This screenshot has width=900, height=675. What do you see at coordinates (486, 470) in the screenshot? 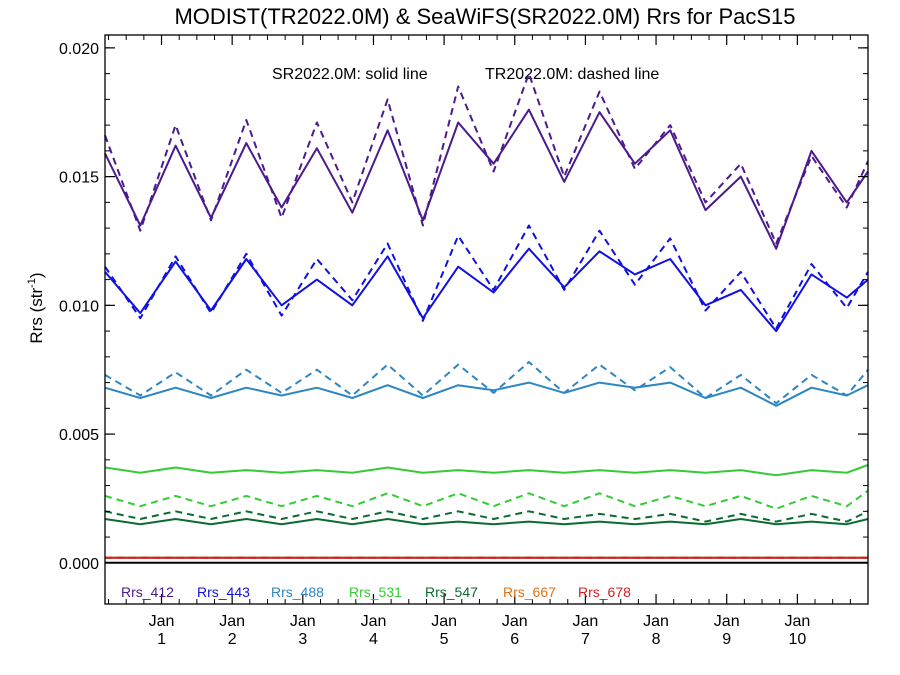
I see `series-line-rrs-531-solid` at bounding box center [486, 470].